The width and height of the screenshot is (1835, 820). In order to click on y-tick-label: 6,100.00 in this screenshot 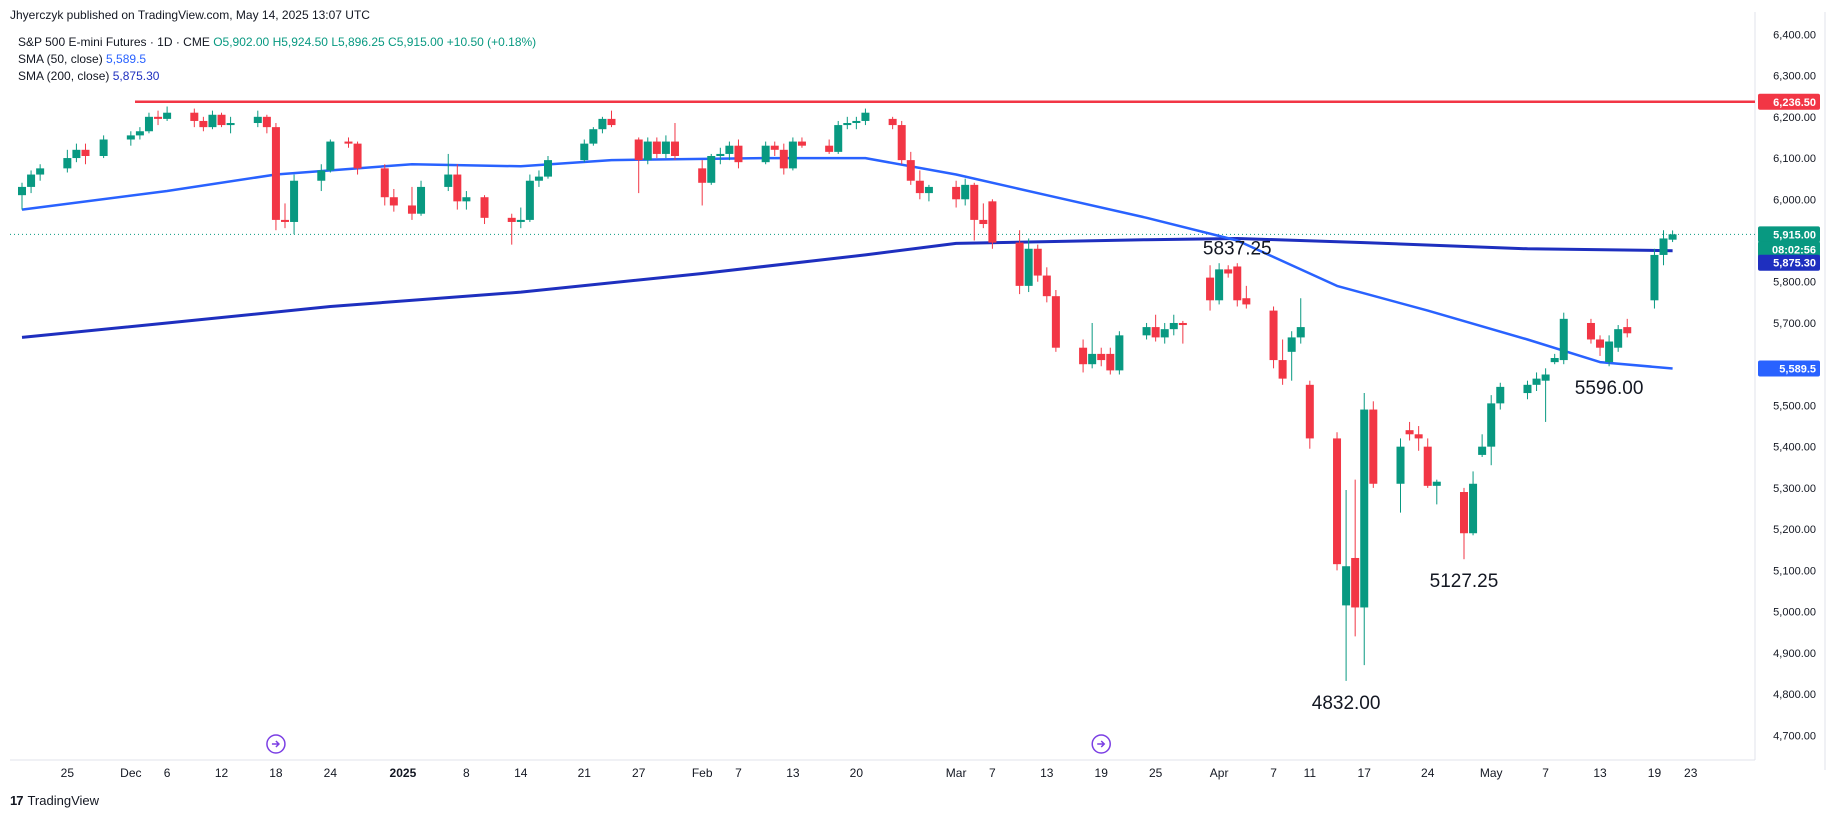, I will do `click(1794, 159)`.